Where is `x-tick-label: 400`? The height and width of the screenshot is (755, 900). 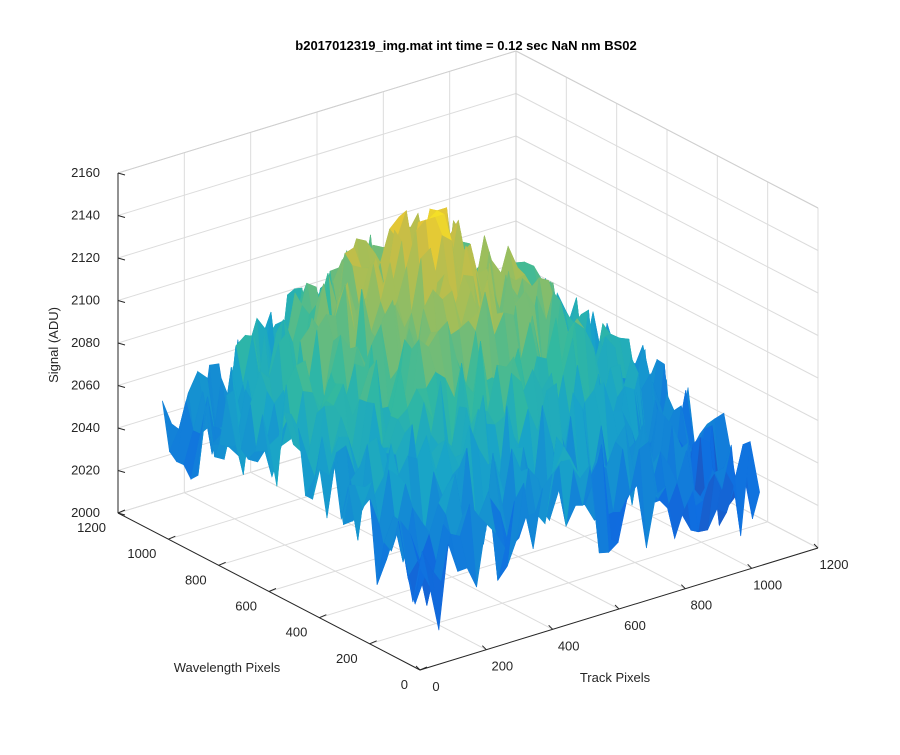
x-tick-label: 400 is located at coordinates (569, 645).